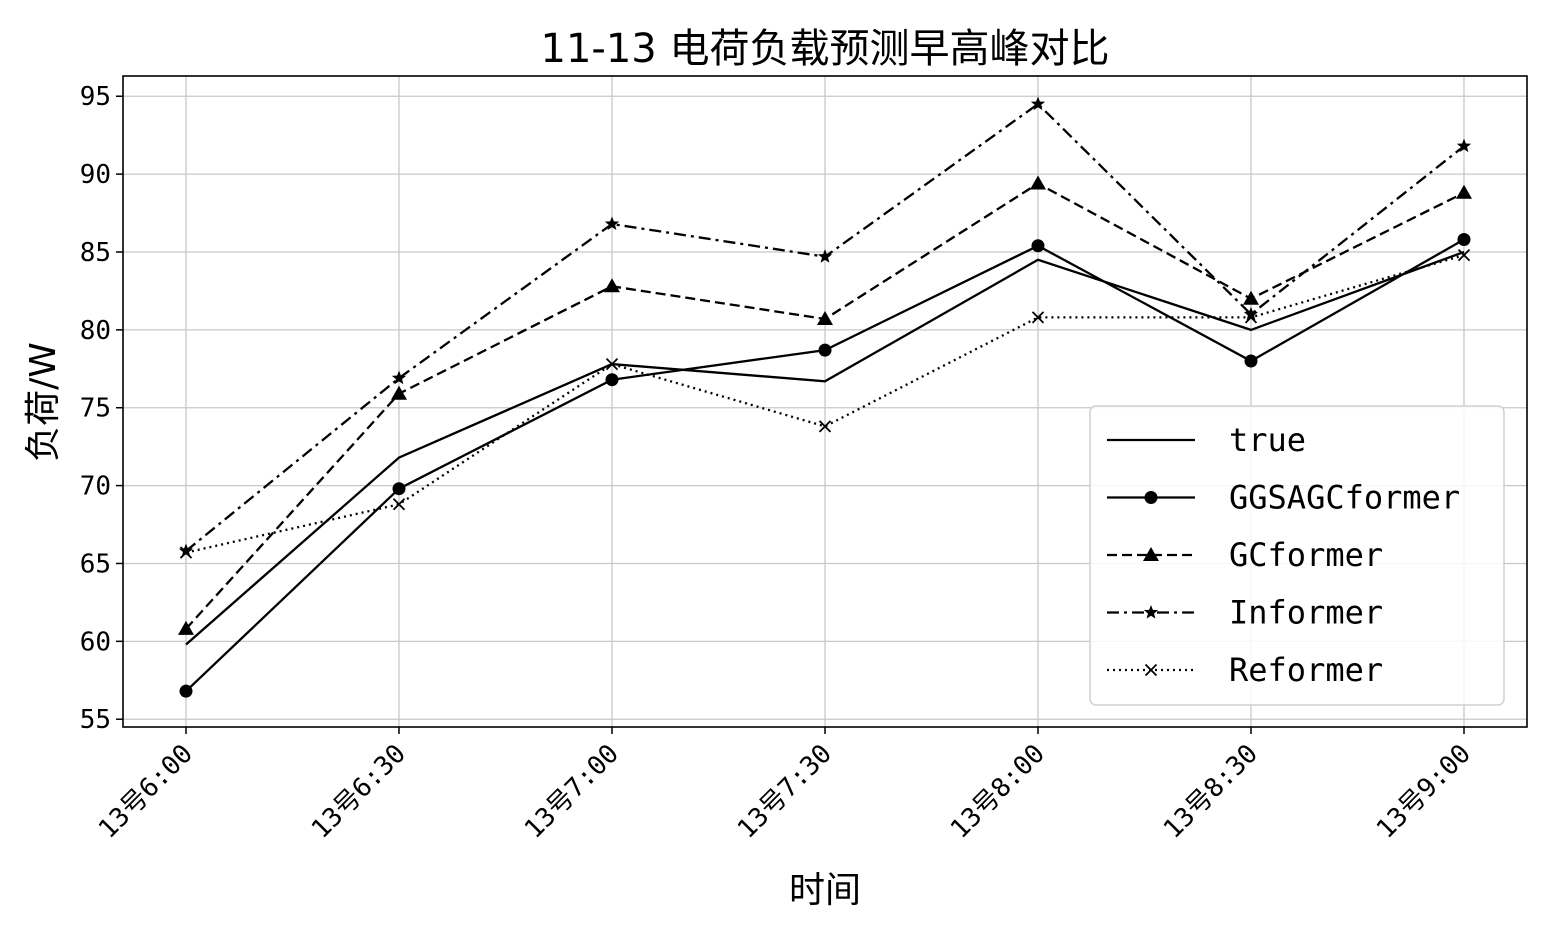  Describe the element at coordinates (1306, 613) in the screenshot. I see `legend-label: Informer` at that location.